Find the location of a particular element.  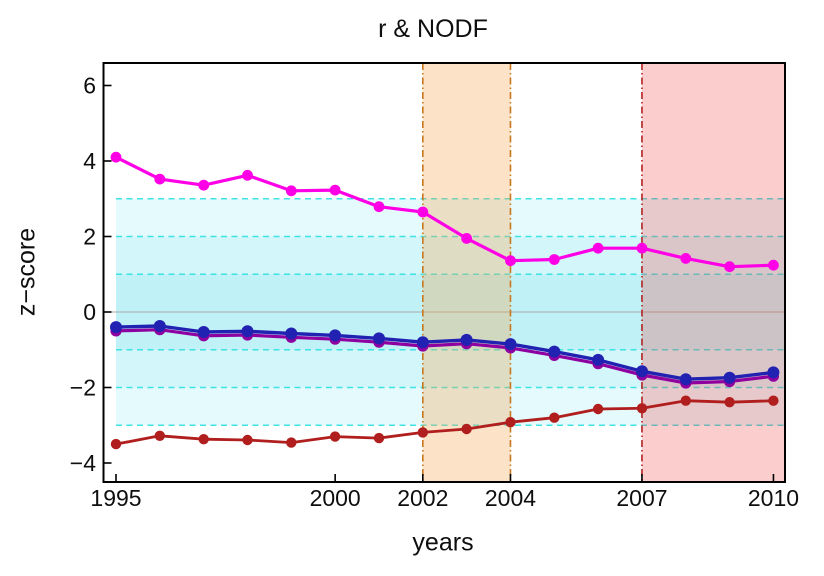

chart-title: r & NODF is located at coordinates (433, 29).